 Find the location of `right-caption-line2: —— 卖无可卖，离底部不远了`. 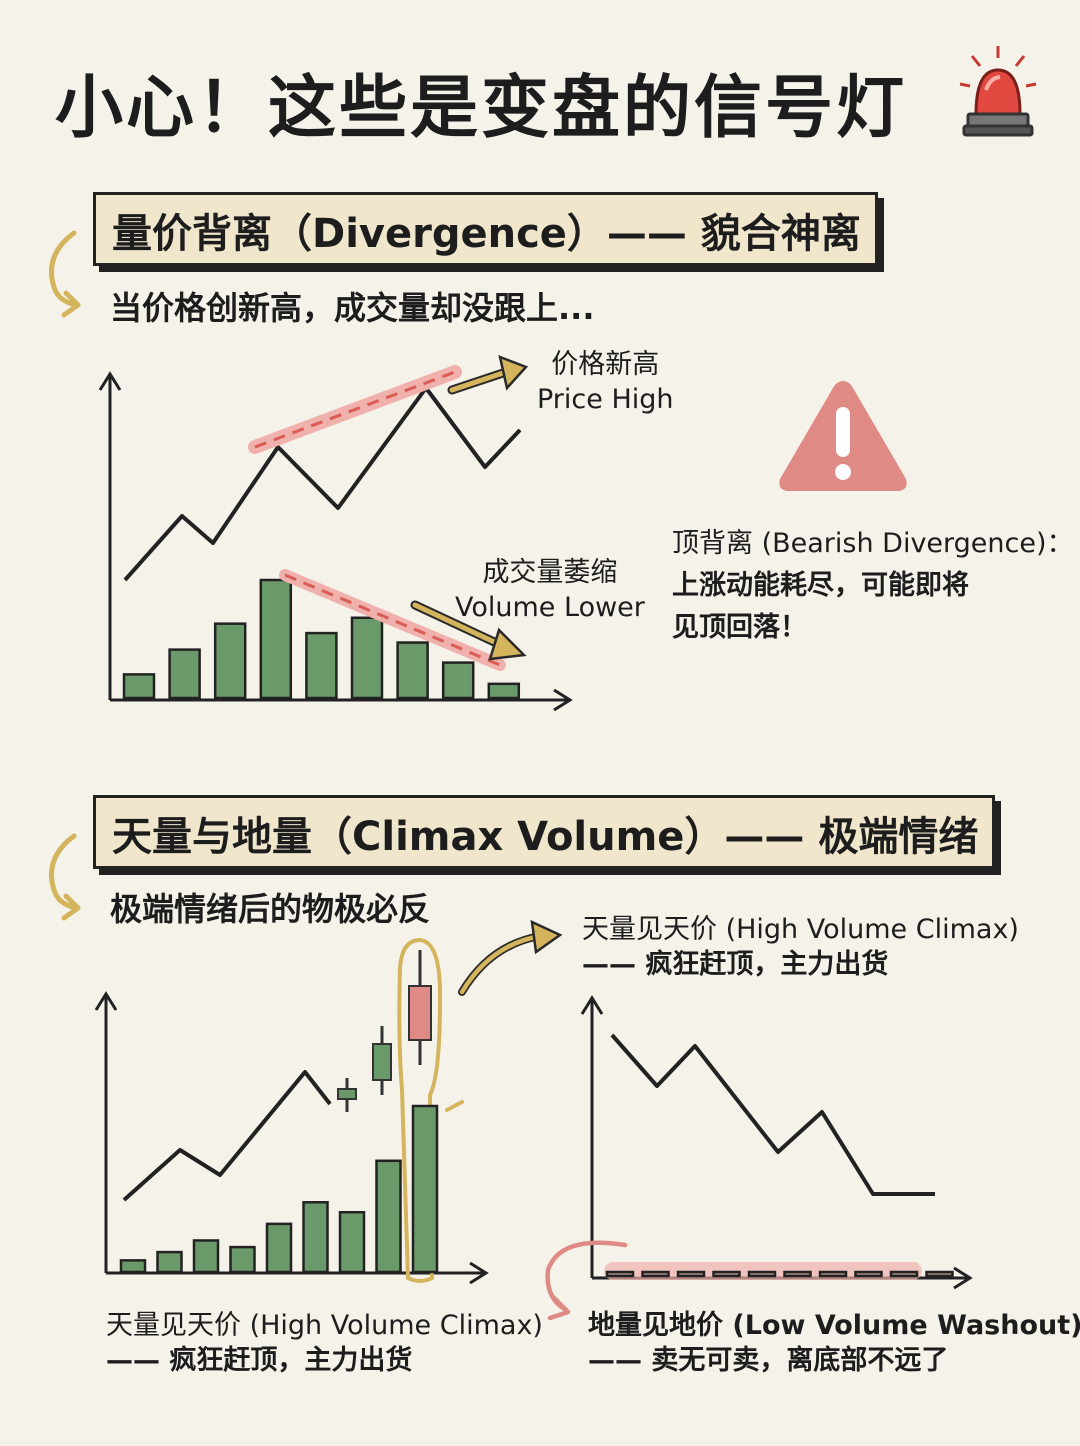

right-caption-line2: —— 卖无可卖，离底部不远了 is located at coordinates (768, 1361).